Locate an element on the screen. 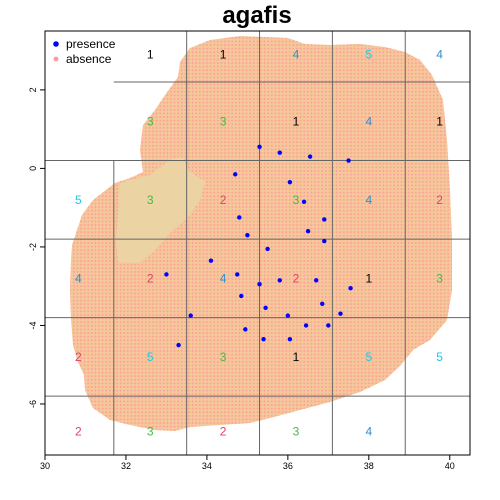  legend: presence absence is located at coordinates (84, 51).